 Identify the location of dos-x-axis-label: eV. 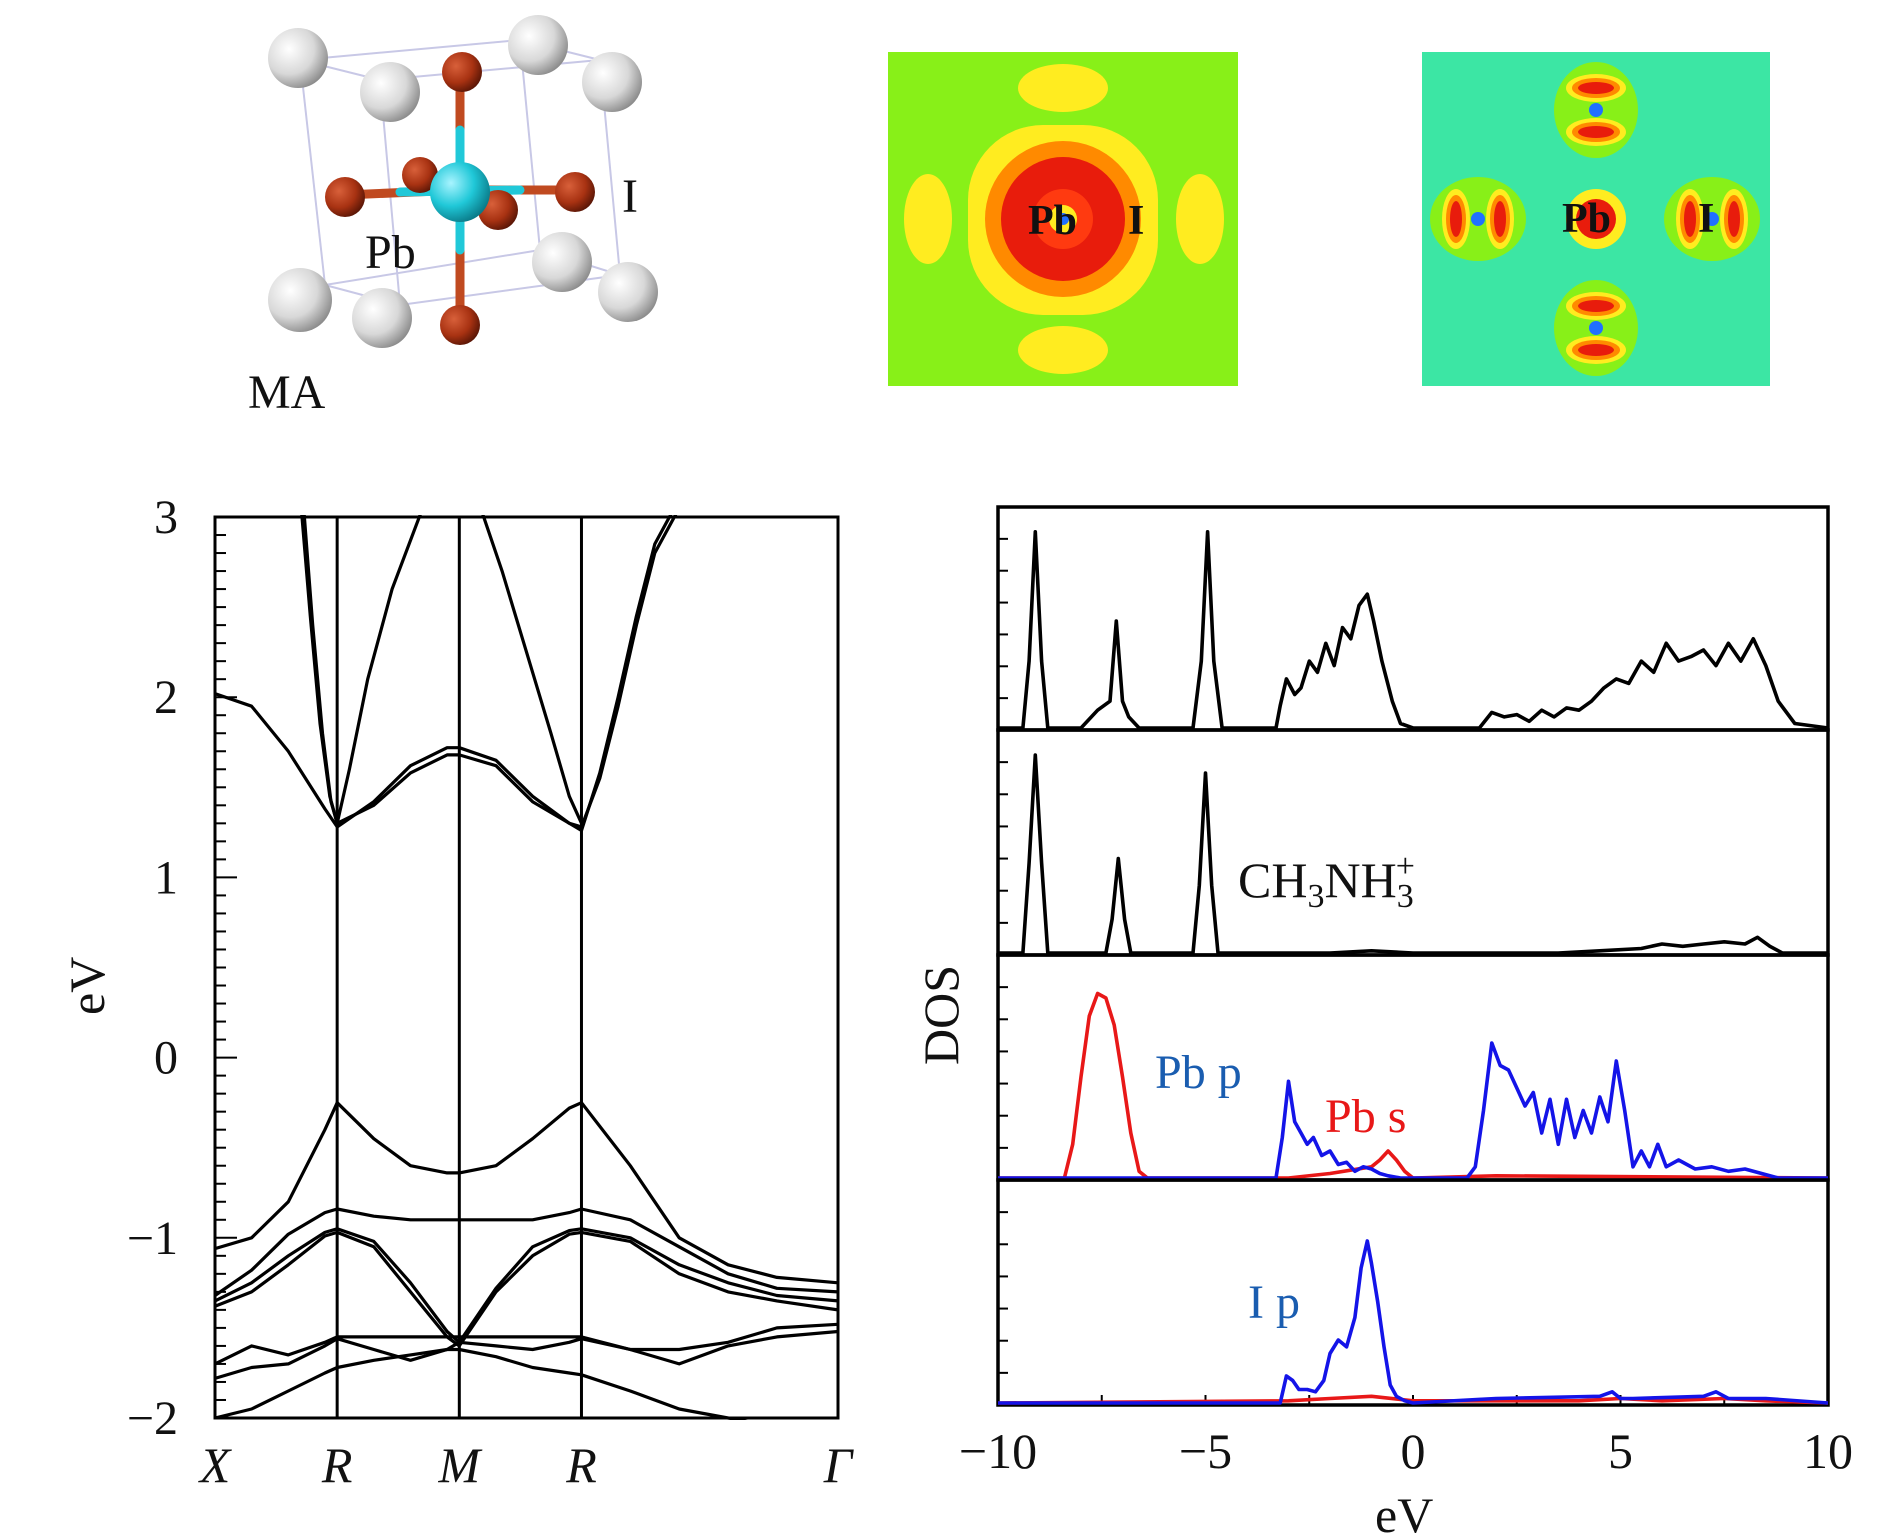
(1404, 1511).